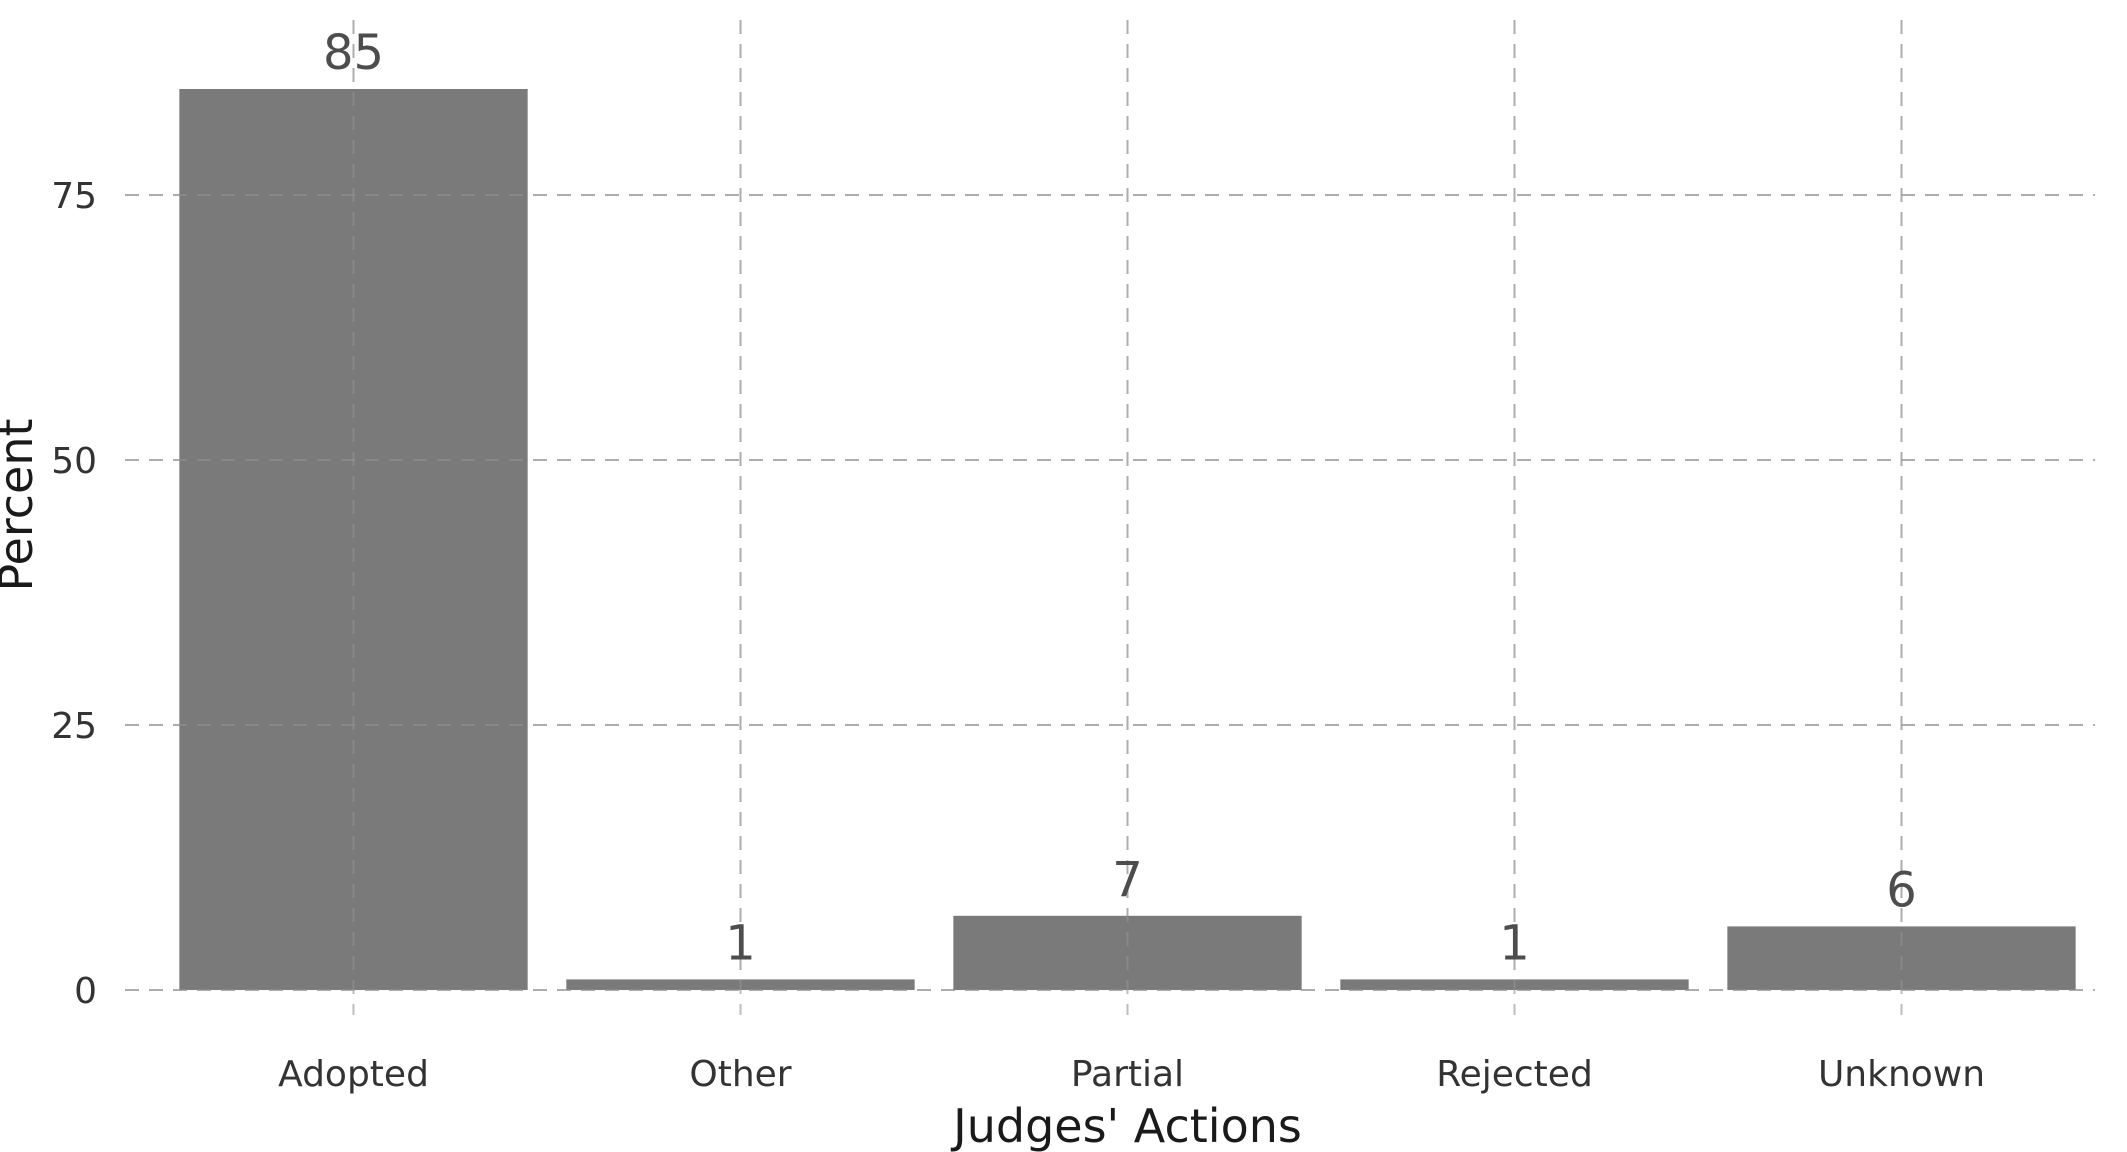 This screenshot has height=1152, width=2127. Describe the element at coordinates (1127, 952) in the screenshot. I see `bar-partial` at that location.